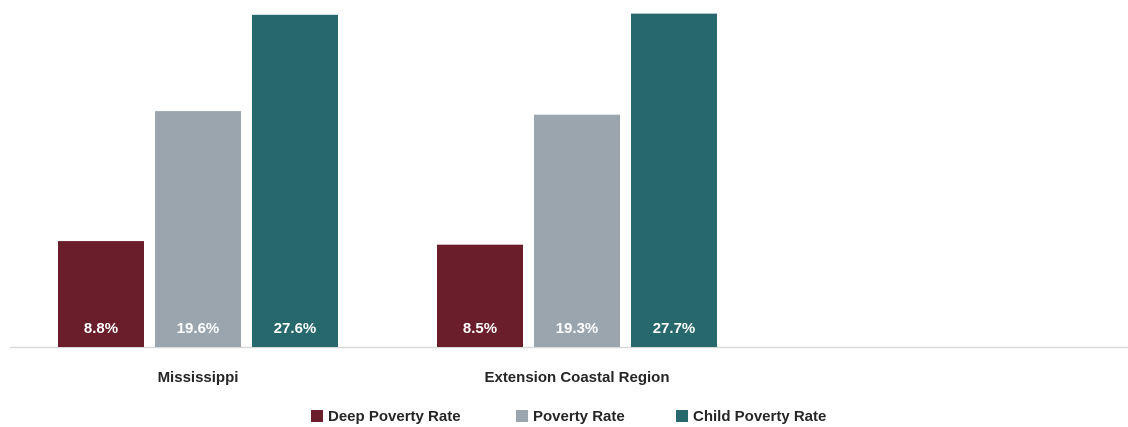 This screenshot has height=427, width=1128. Describe the element at coordinates (101, 328) in the screenshot. I see `bar-data-label: 8.8%` at that location.